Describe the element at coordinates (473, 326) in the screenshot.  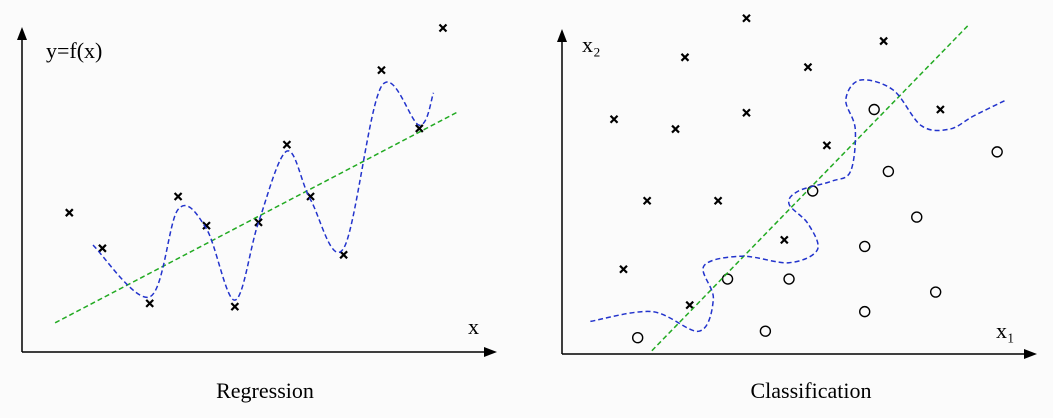
I see `x-axis-label: x` at that location.